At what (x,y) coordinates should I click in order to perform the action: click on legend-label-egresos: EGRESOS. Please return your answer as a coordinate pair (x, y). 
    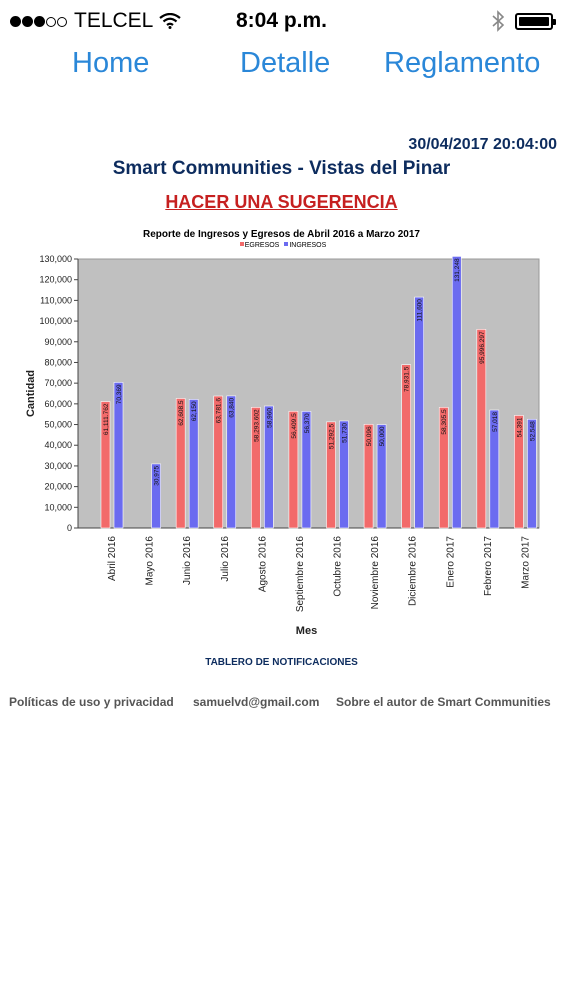
    Looking at the image, I should click on (262, 245).